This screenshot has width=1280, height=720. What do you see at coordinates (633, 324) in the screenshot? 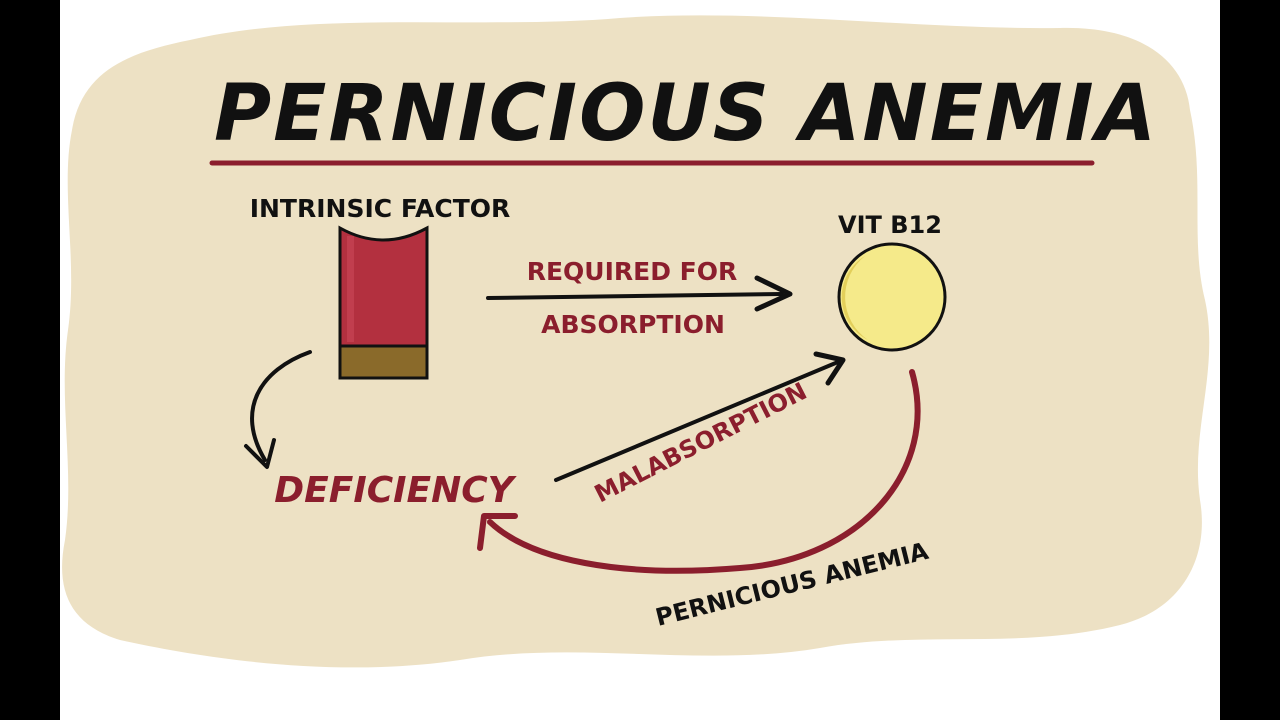
I see `absorption-label: ABSORPTION` at bounding box center [633, 324].